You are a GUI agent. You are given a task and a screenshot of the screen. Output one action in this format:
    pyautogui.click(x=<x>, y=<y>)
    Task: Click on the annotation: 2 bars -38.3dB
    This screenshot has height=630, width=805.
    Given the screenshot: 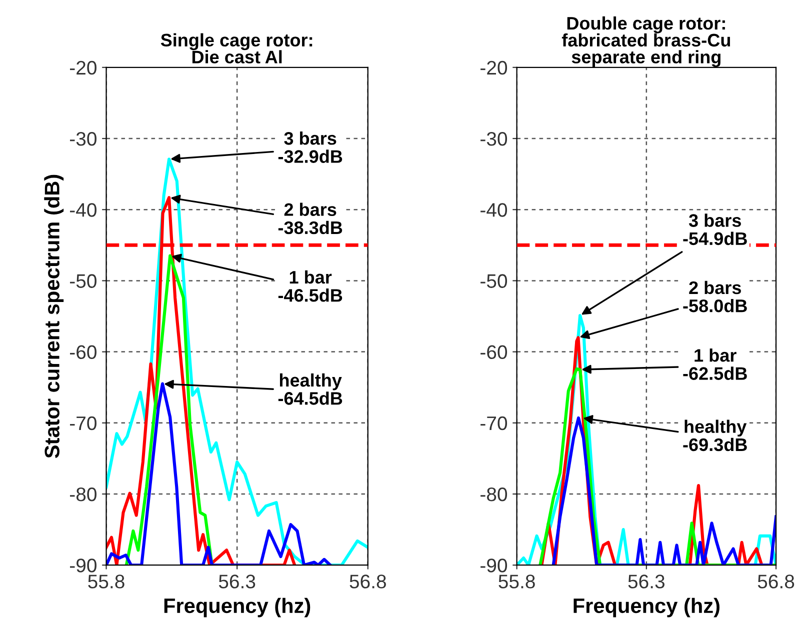 What is the action you would take?
    pyautogui.click(x=310, y=218)
    